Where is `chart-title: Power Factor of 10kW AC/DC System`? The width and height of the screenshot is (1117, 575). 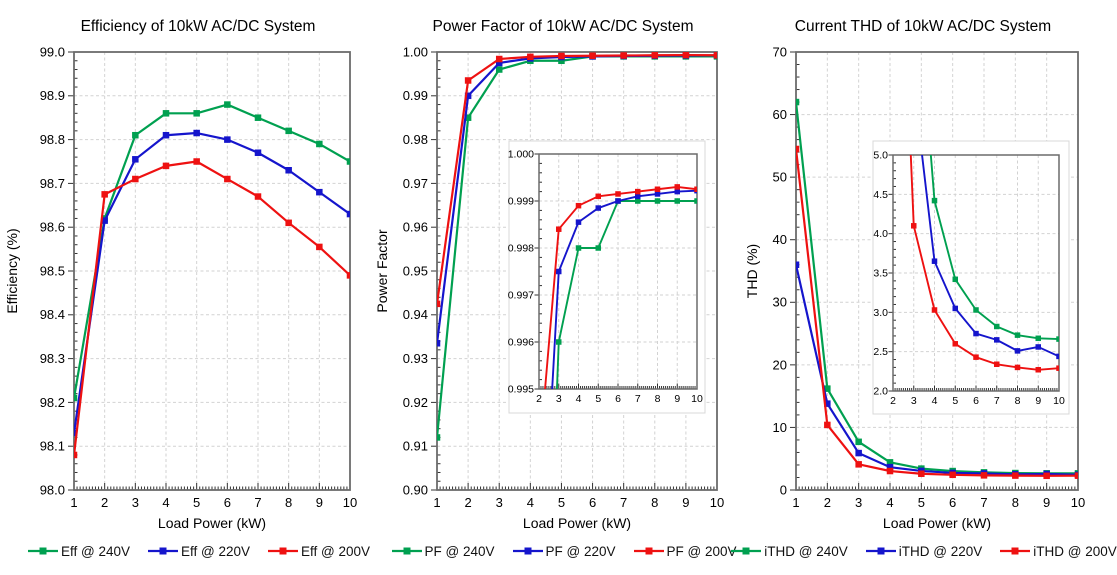 chart-title: Power Factor of 10kW AC/DC System is located at coordinates (563, 26).